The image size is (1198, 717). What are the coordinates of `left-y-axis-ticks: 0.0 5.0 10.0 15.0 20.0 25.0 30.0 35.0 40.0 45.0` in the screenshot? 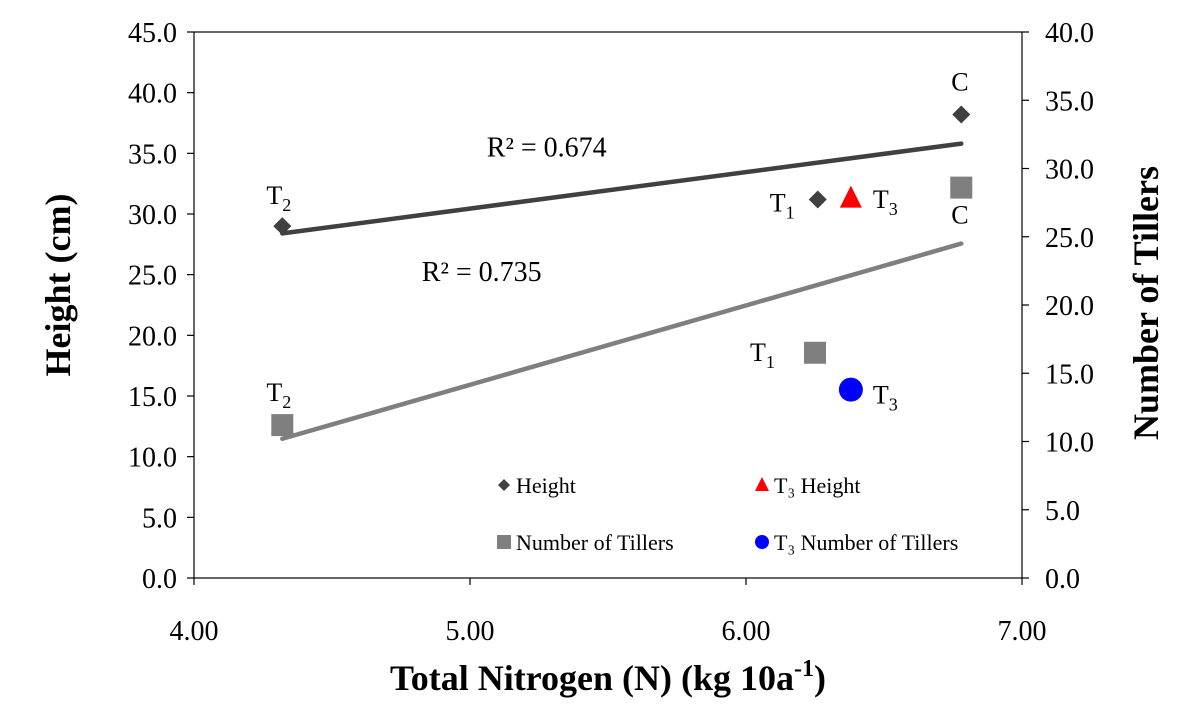 It's located at (161, 306).